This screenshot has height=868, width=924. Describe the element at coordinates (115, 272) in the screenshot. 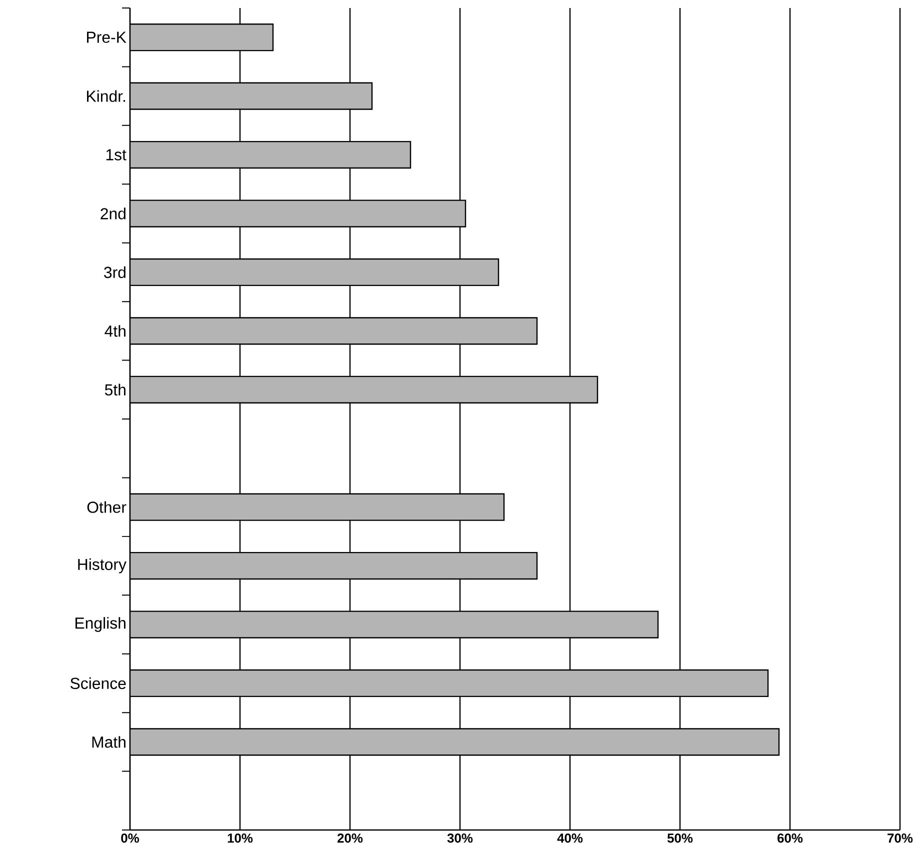

I see `y-tick-label: 3rd` at that location.